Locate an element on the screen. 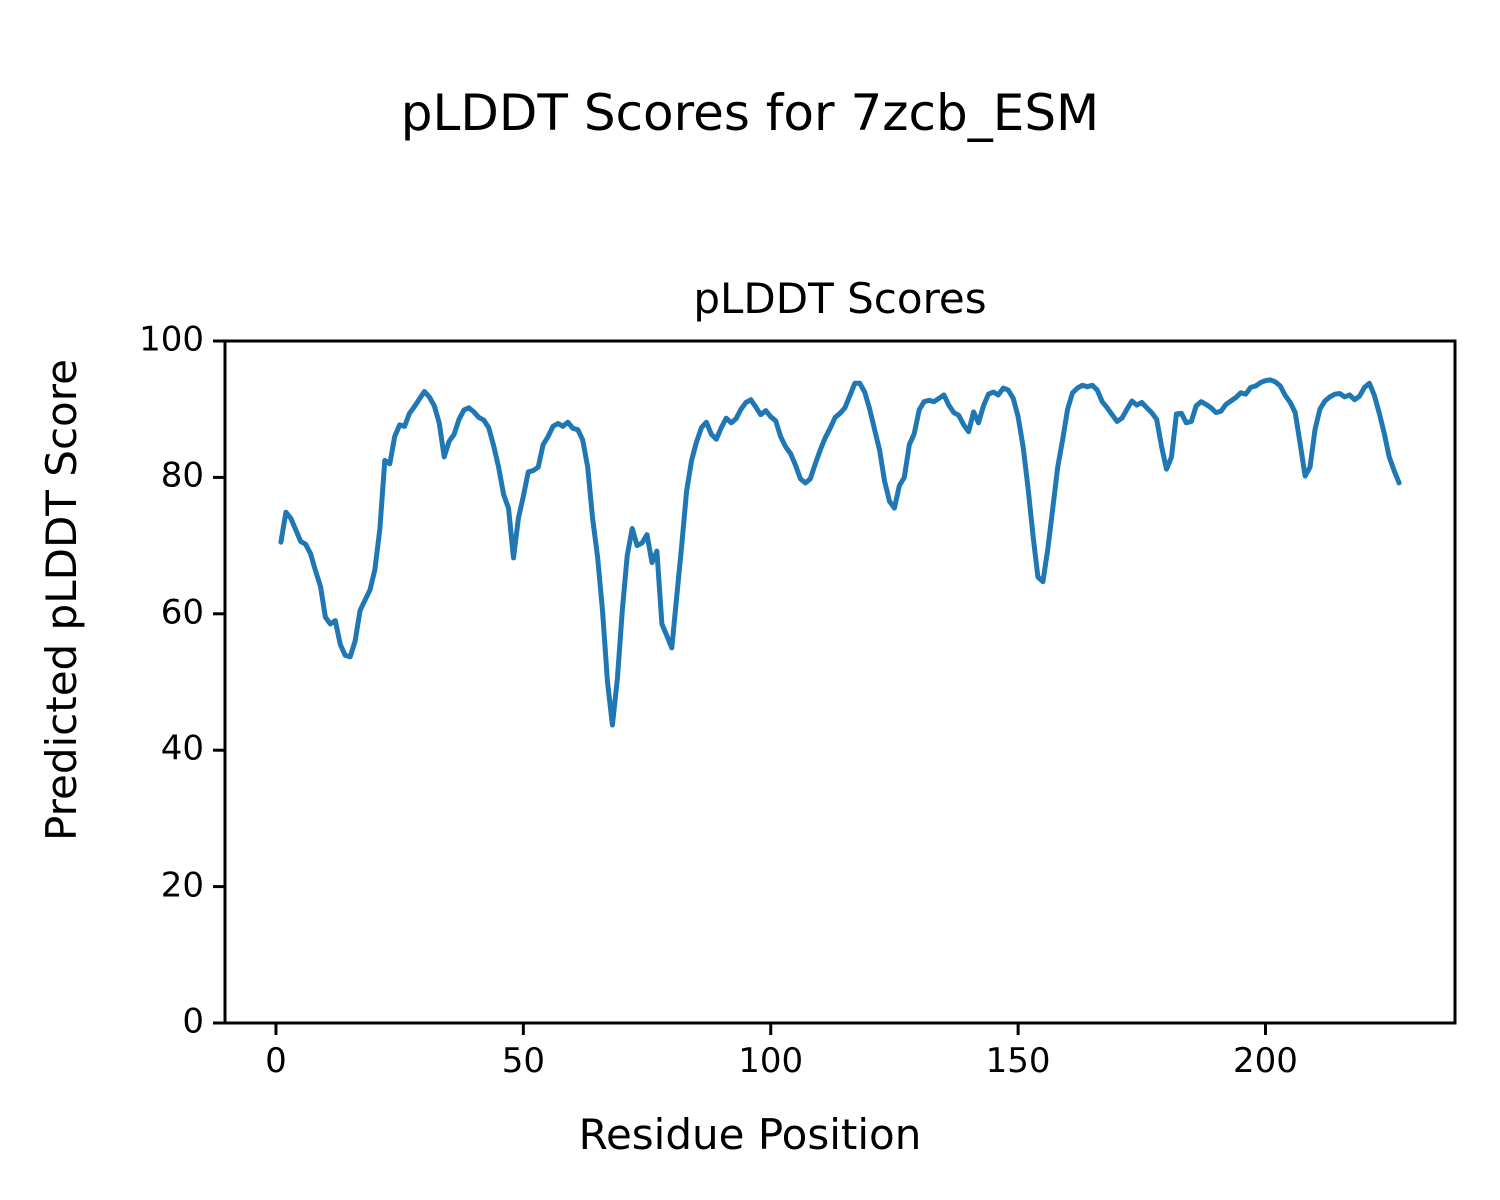 Image resolution: width=1500 pixels, height=1200 pixels. y-tick-label: 80 is located at coordinates (182, 476).